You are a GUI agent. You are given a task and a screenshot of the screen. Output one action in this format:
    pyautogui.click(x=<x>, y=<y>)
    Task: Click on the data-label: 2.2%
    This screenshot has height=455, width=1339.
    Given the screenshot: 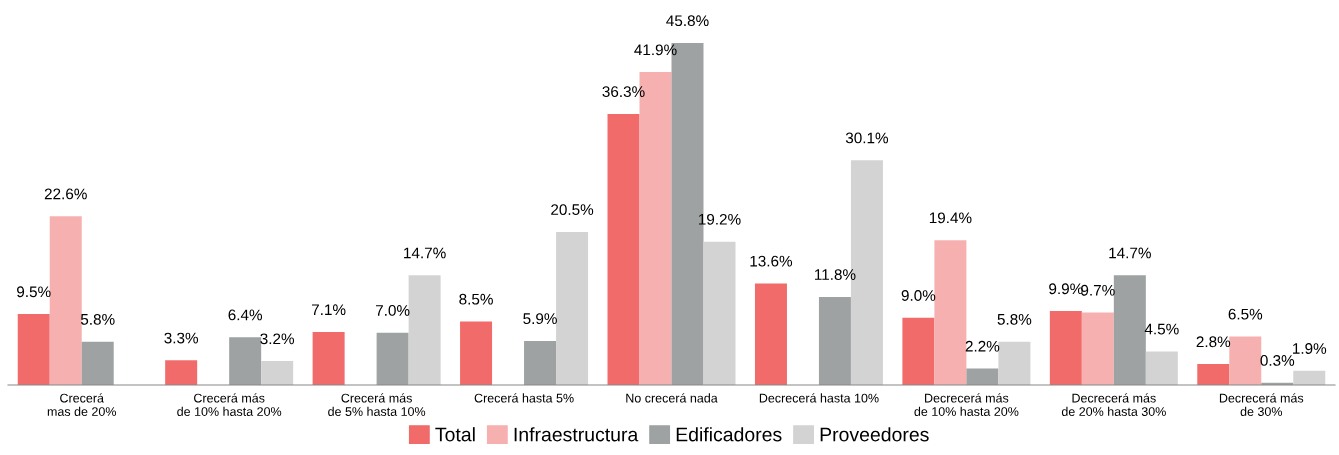 What is the action you would take?
    pyautogui.click(x=982, y=346)
    